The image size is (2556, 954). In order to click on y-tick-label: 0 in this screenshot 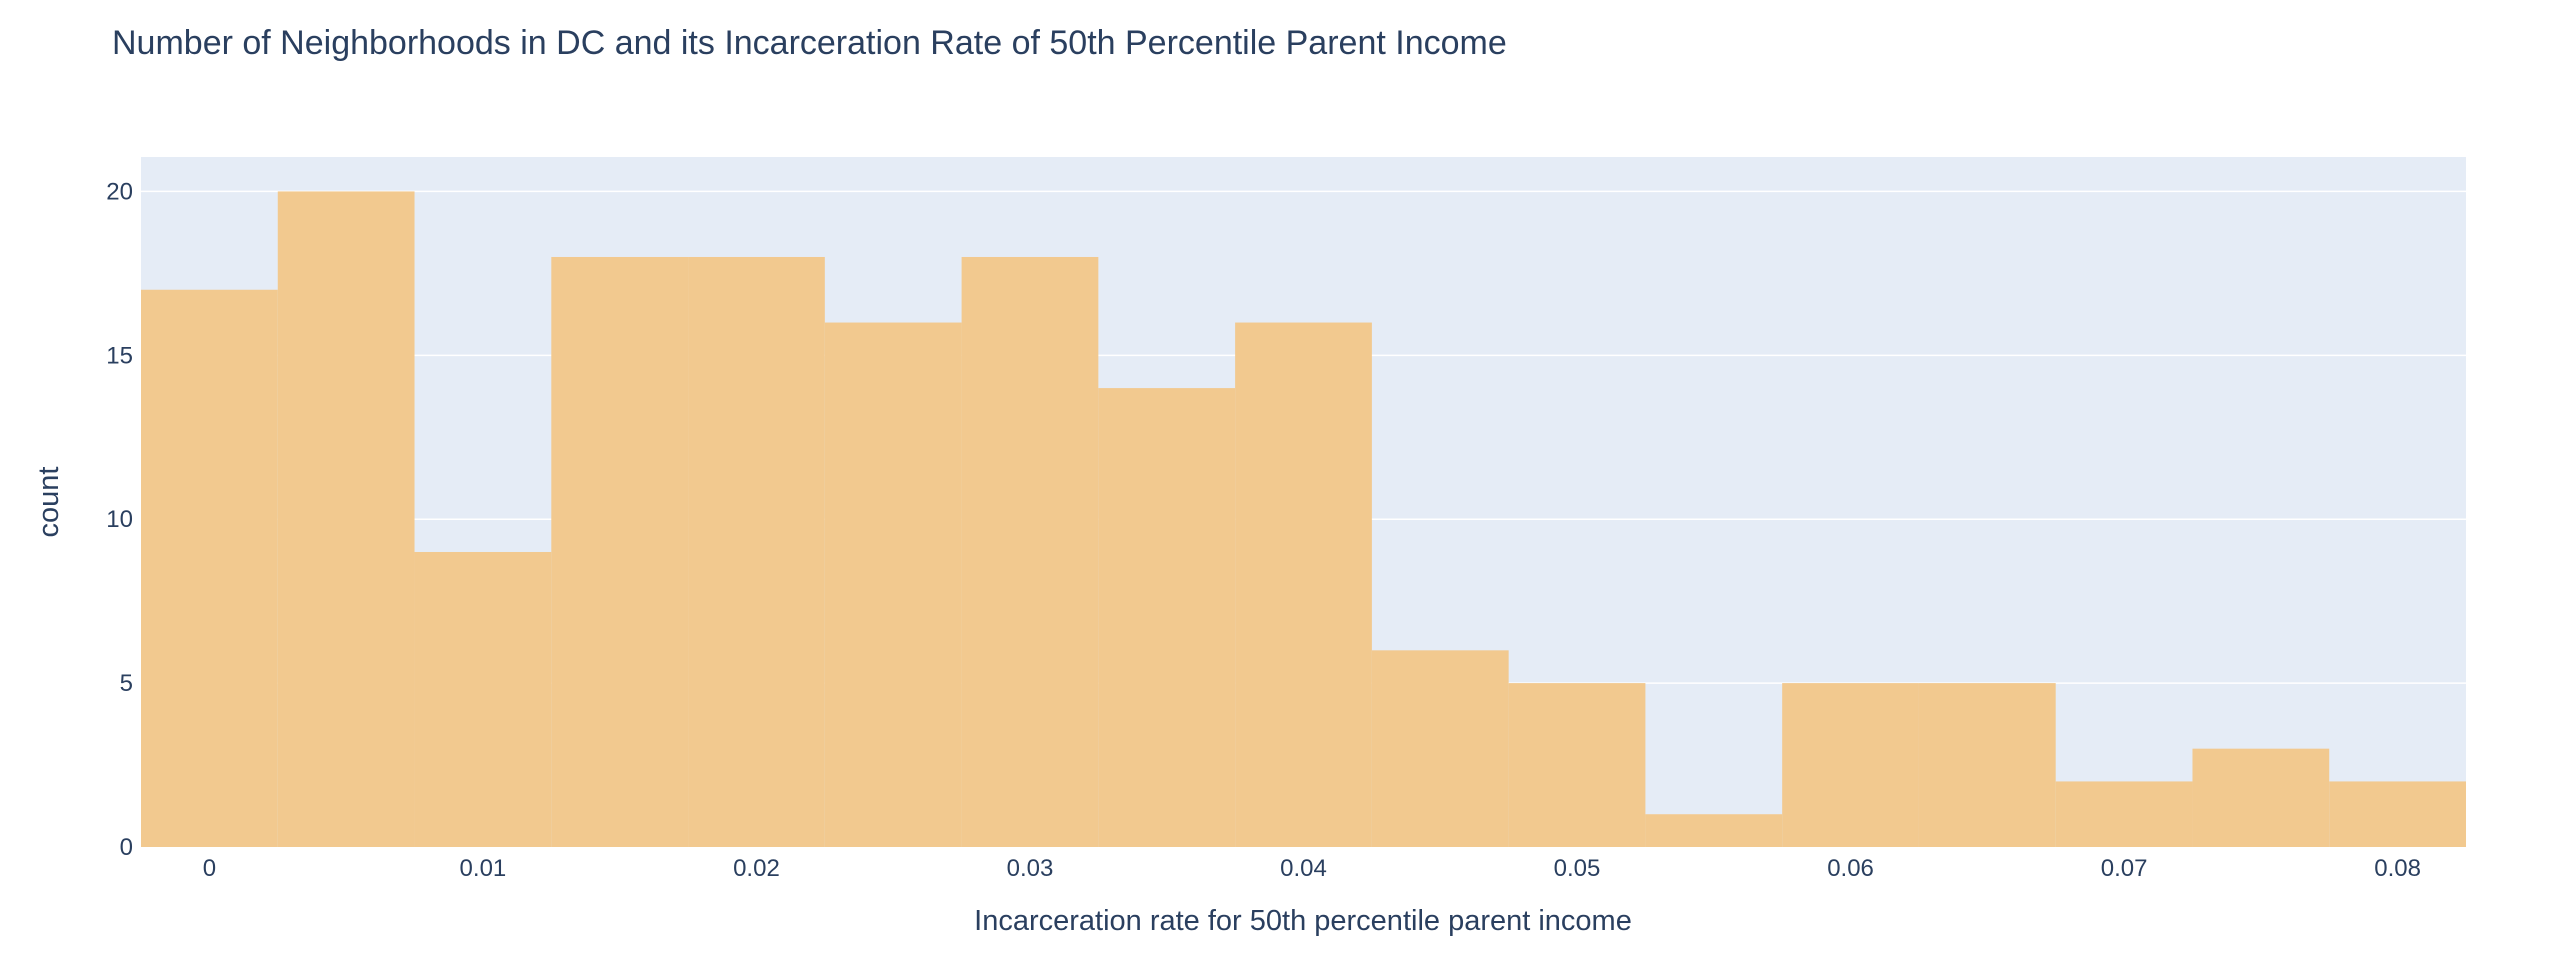, I will do `click(126, 847)`.